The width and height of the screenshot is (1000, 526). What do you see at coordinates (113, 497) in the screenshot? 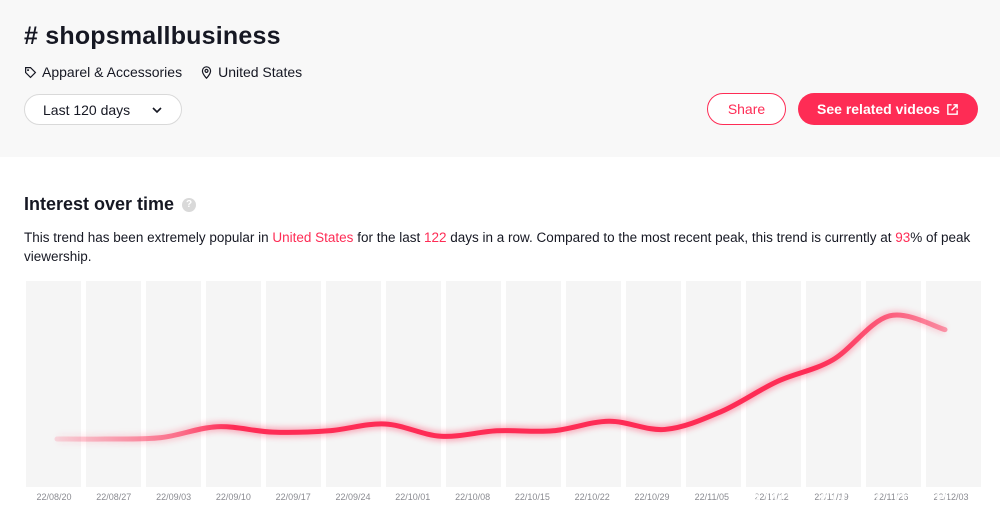
I see `x-tick-label: 22/08/27` at bounding box center [113, 497].